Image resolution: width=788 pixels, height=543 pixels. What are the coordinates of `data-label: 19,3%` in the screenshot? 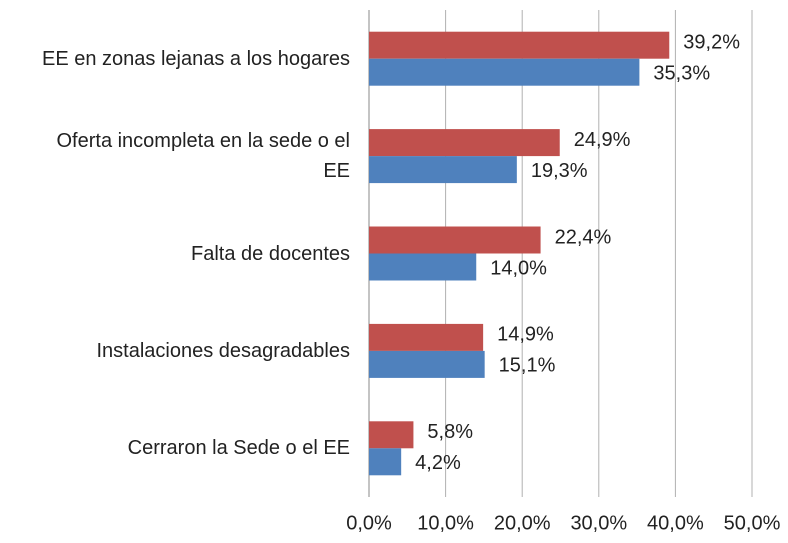 It's located at (559, 171).